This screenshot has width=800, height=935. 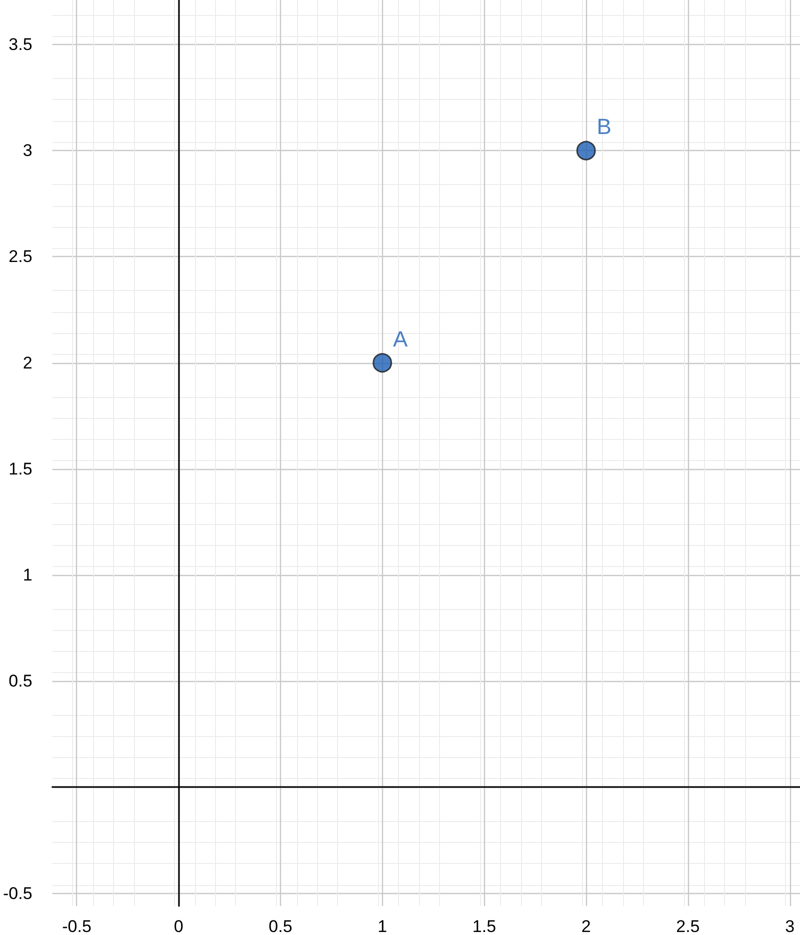 What do you see at coordinates (400, 339) in the screenshot?
I see `annotation: A` at bounding box center [400, 339].